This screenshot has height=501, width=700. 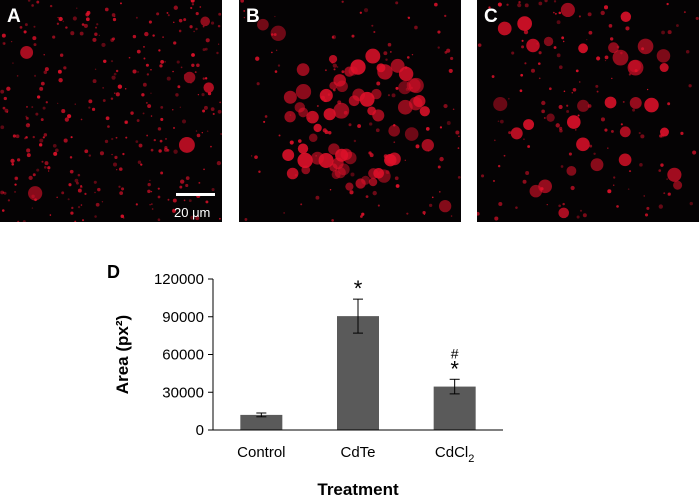 What do you see at coordinates (358, 489) in the screenshot?
I see `x-axis-title: Treatment` at bounding box center [358, 489].